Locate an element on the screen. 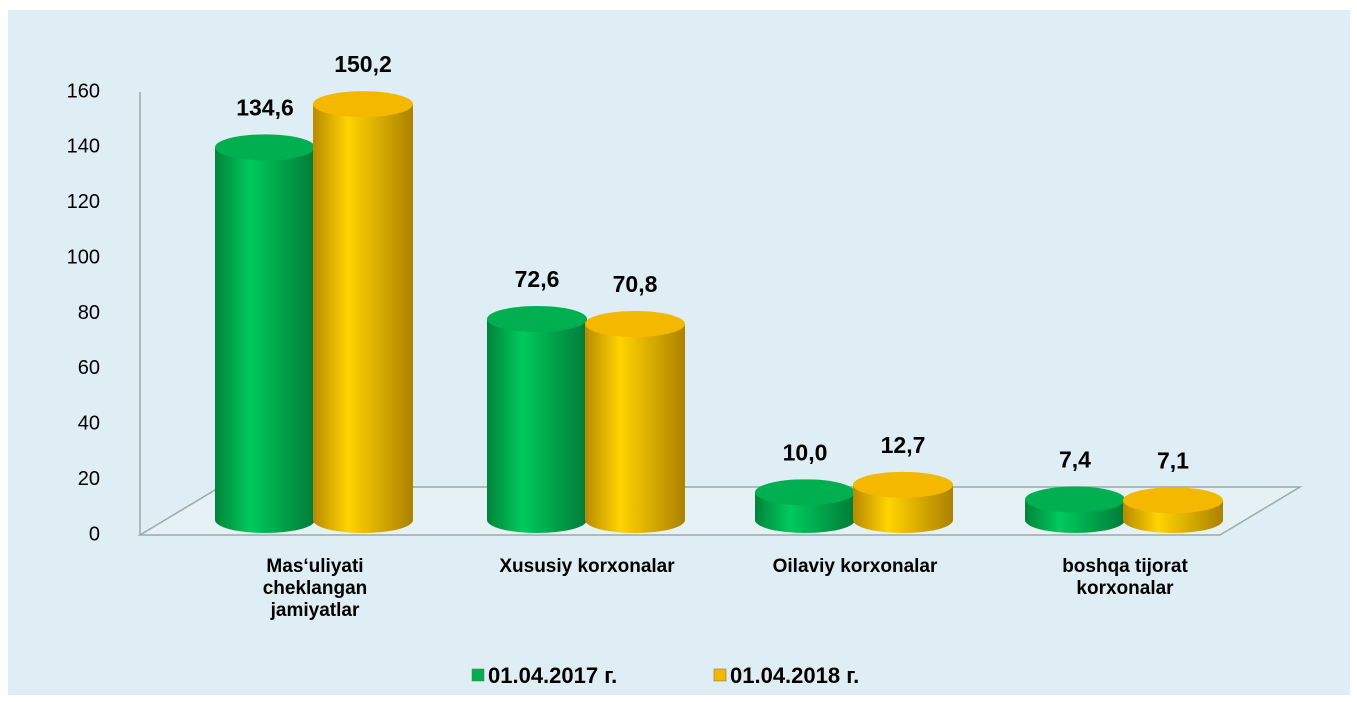  x-tick-label: Mas‘uliyati cheklangan jamiyatlar is located at coordinates (315, 588).